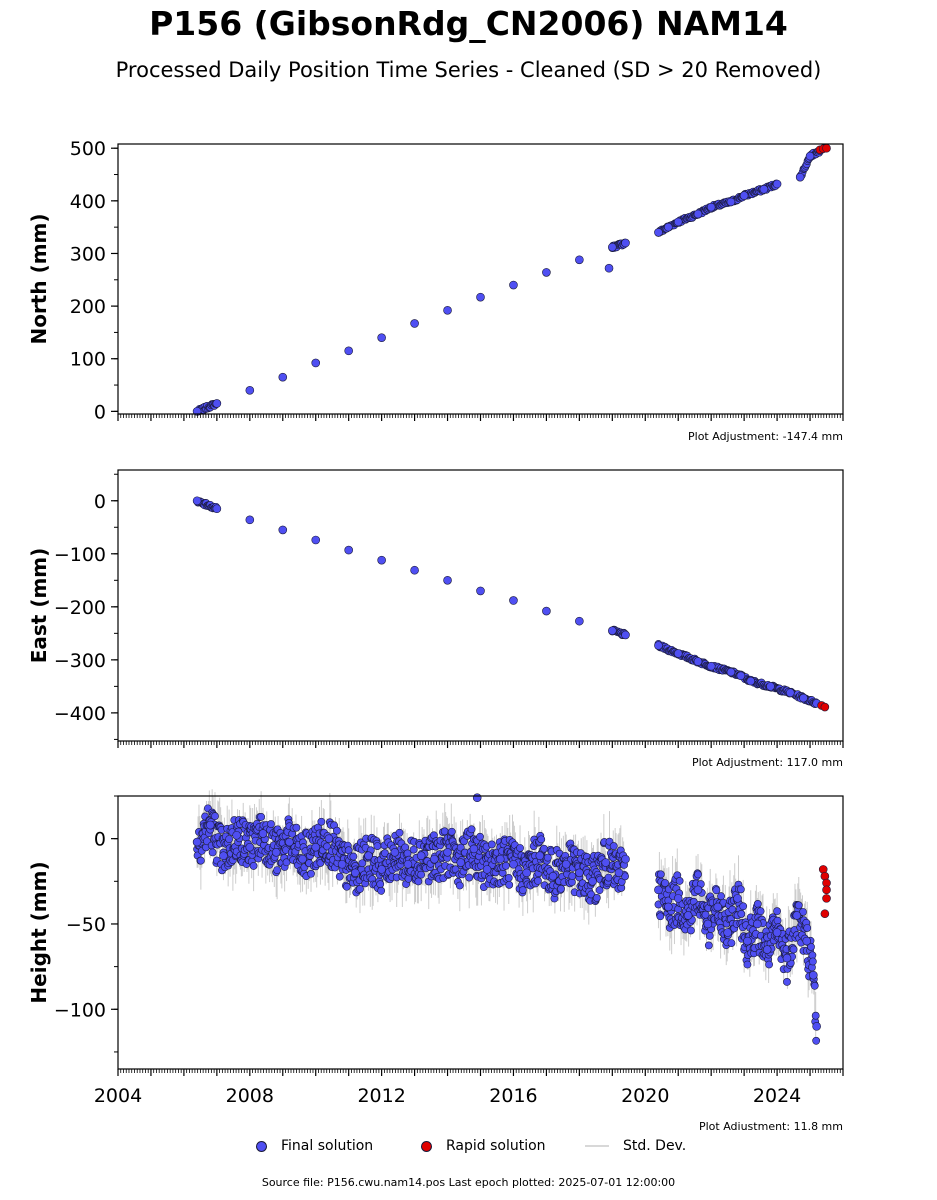 This screenshot has height=1200, width=937. What do you see at coordinates (250, 1096) in the screenshot?
I see `x-tick-label: 2008` at bounding box center [250, 1096].